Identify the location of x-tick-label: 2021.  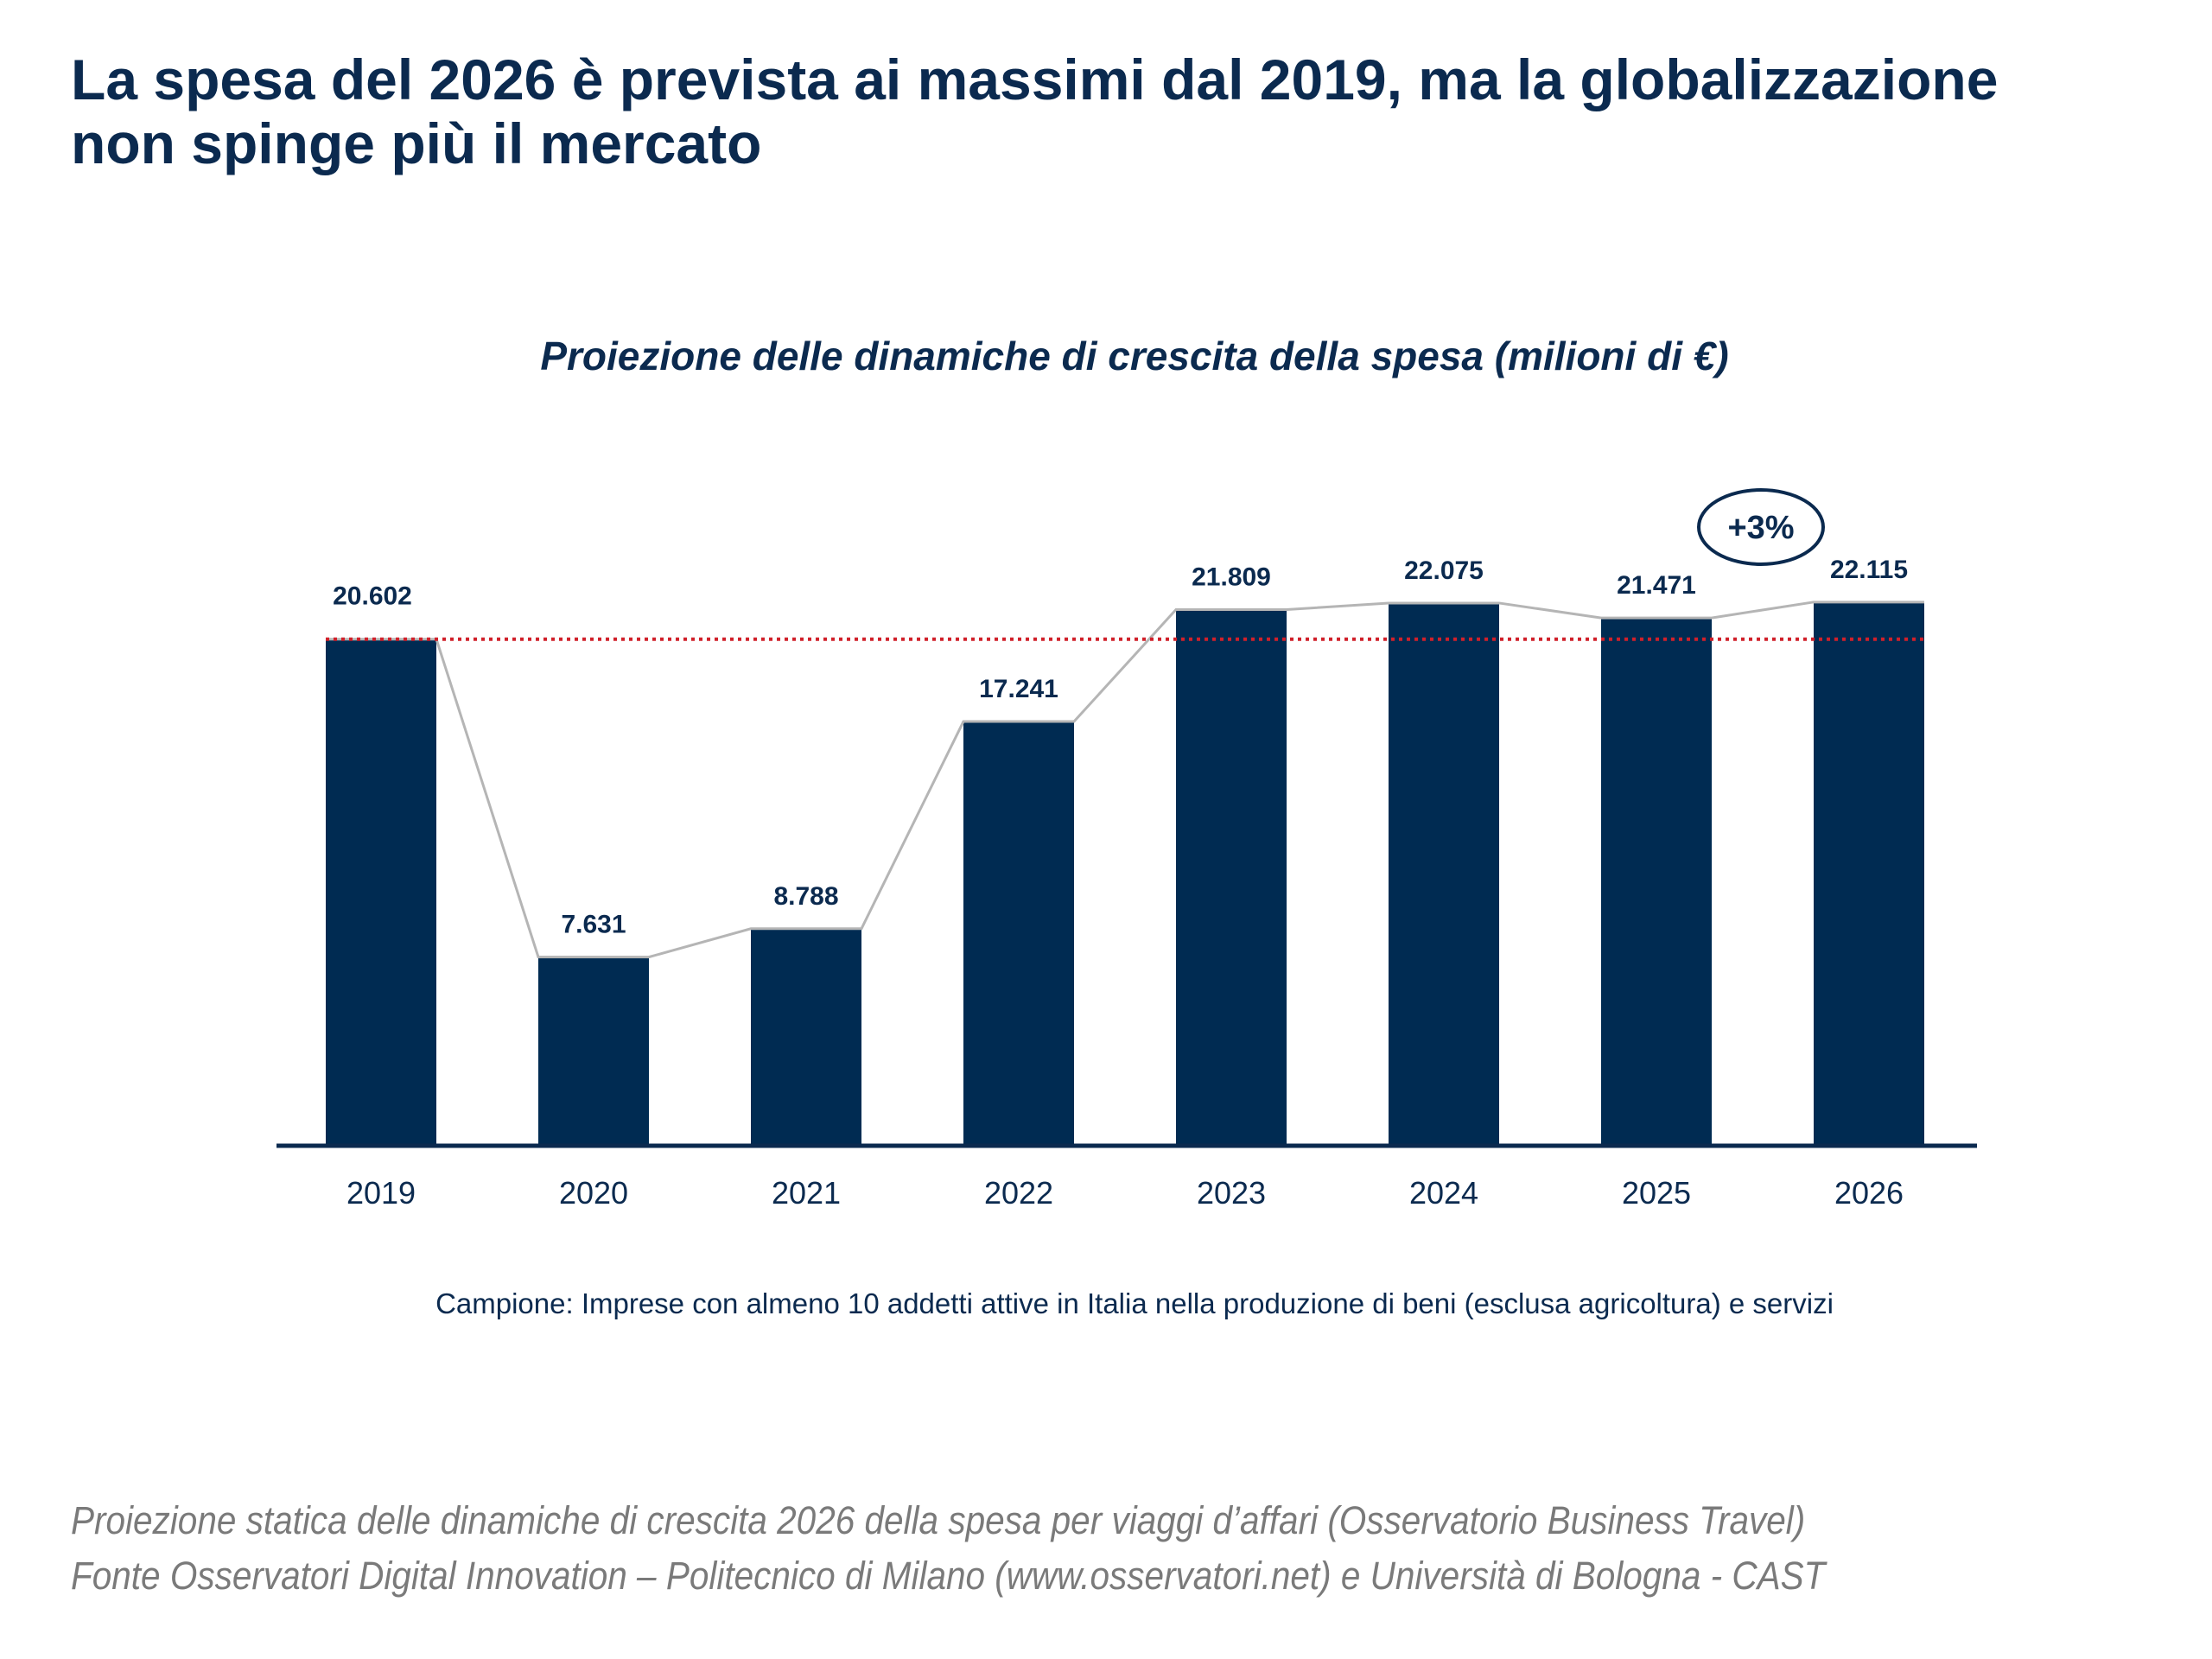
(806, 1193).